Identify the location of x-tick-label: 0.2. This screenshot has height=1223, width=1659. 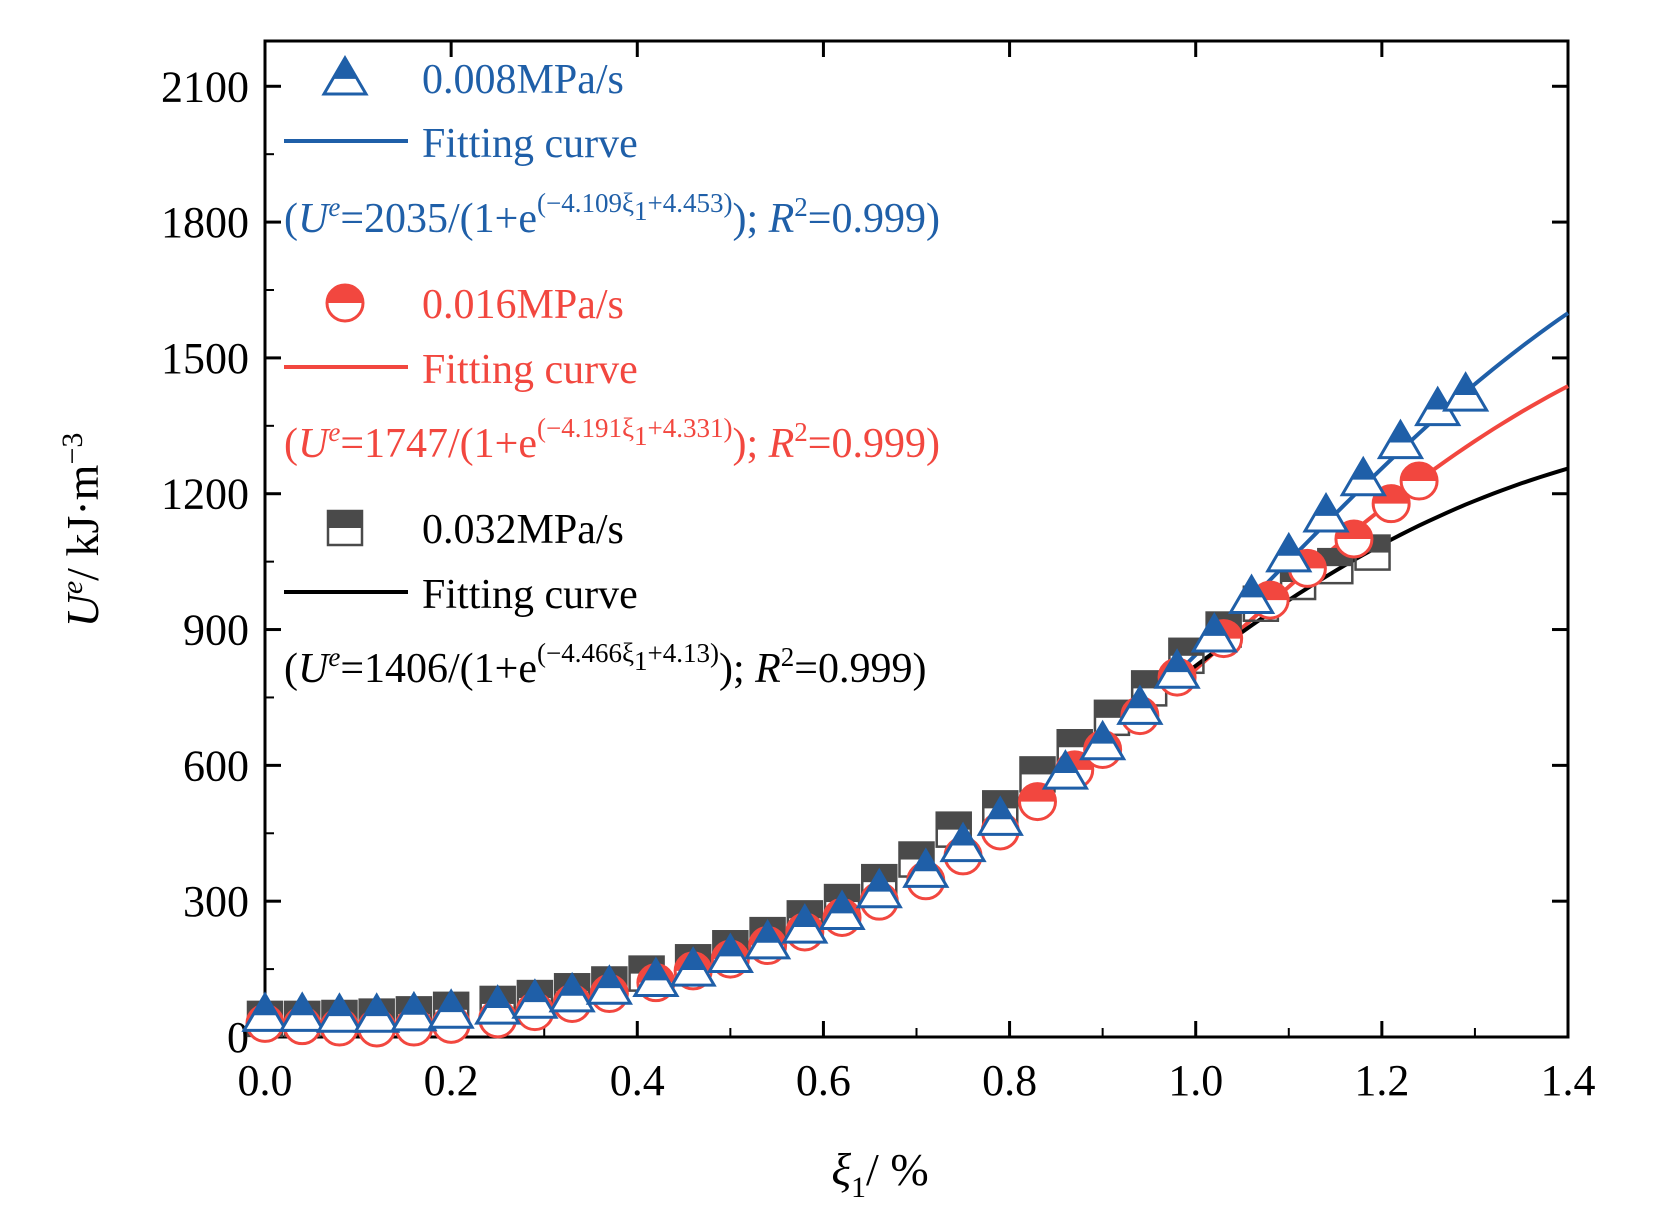
(451, 1080).